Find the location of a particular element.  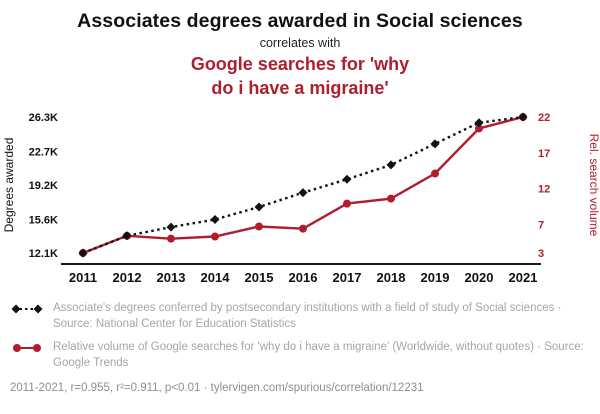

x-axis-tick: 2014 is located at coordinates (216, 277).